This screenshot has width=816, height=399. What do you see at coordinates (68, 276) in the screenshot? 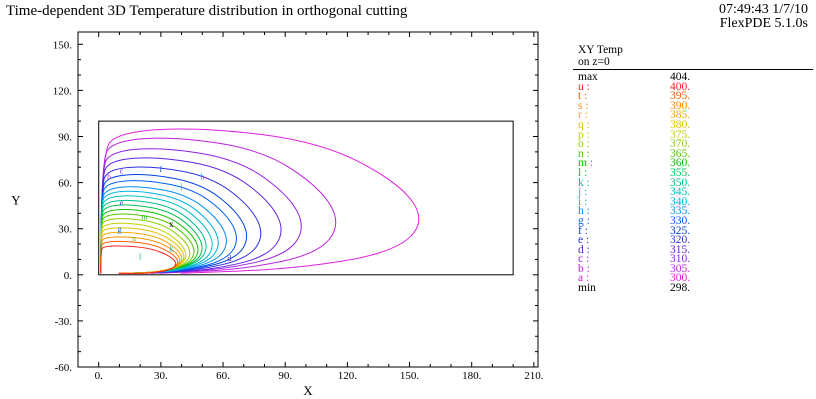
I see `y-tick-label: 0.` at bounding box center [68, 276].